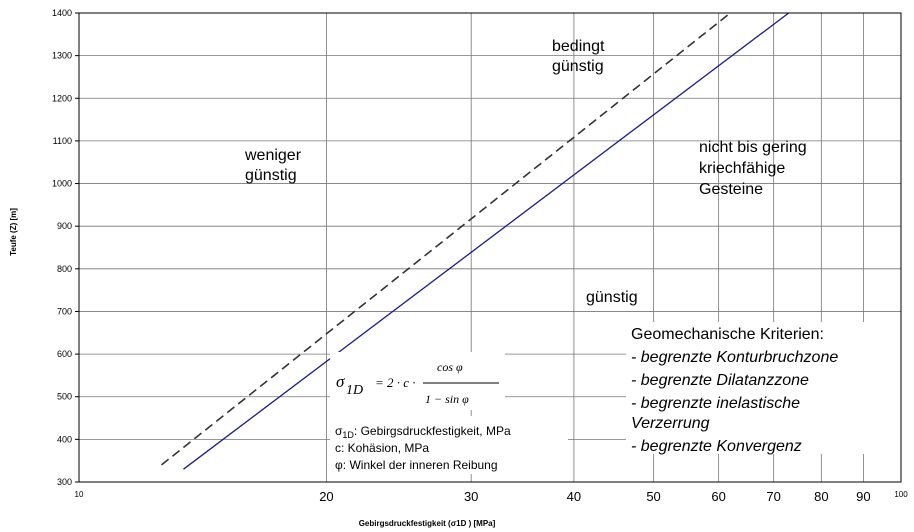 This screenshot has height=532, width=914. I want to click on formula-denominator: 1 − sin φ, so click(447, 399).